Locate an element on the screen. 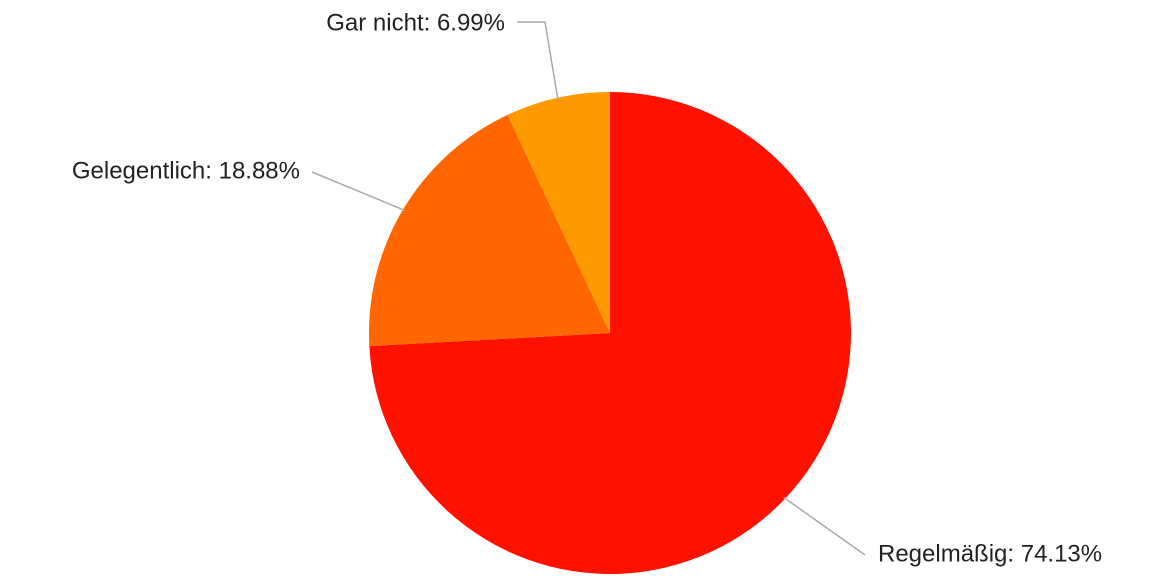 Image resolution: width=1174 pixels, height=576 pixels. slice-label: Gar nicht: 6.99% is located at coordinates (415, 22).